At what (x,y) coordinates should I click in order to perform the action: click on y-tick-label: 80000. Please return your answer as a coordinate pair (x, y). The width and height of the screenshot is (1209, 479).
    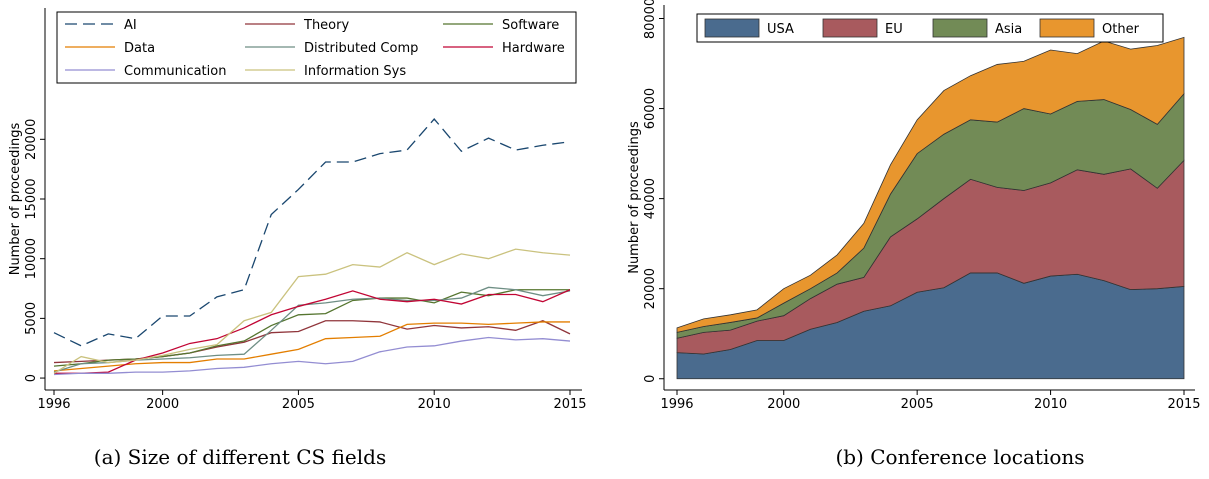
    Looking at the image, I should click on (650, 19).